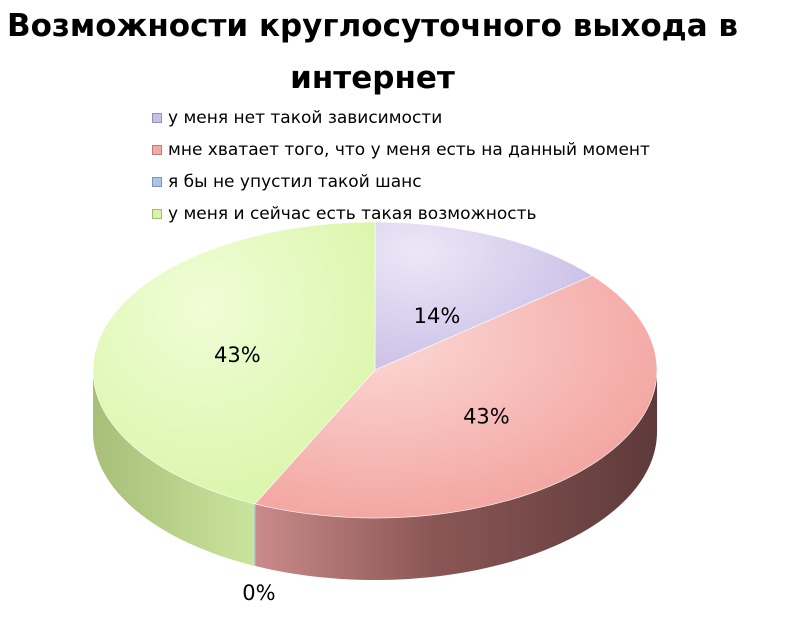 Image resolution: width=791 pixels, height=628 pixels. I want to click on chart-title-line-2: интернет, so click(372, 78).